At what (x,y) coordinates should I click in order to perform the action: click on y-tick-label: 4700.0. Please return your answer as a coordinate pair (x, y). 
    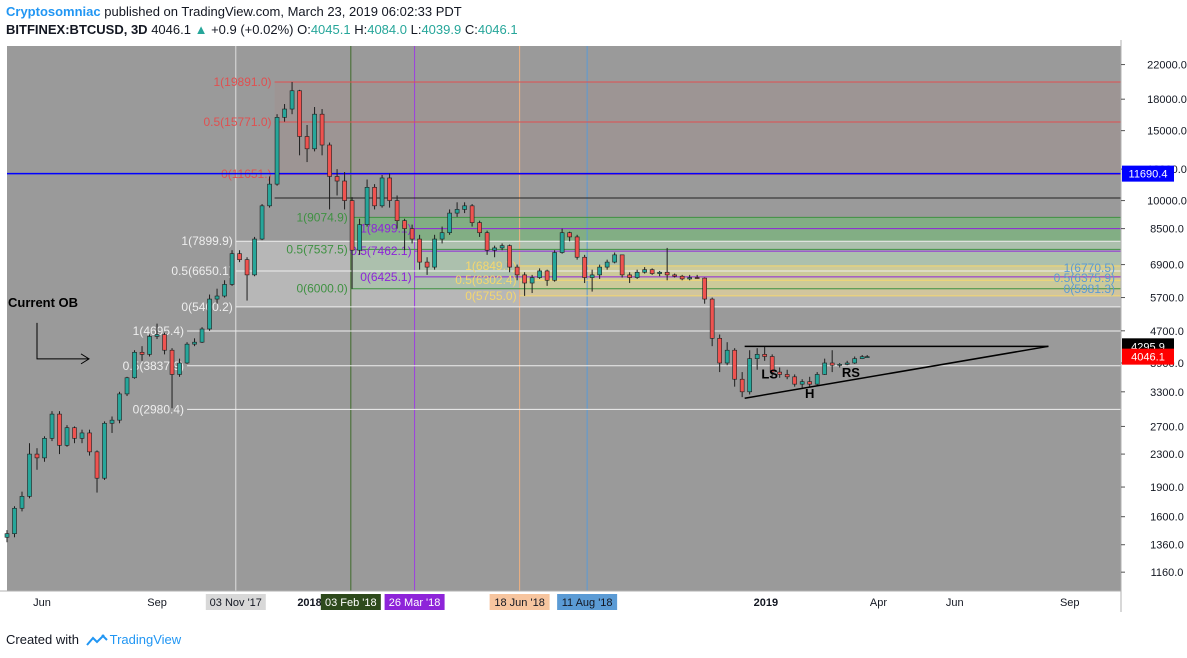
    Looking at the image, I should click on (1167, 332).